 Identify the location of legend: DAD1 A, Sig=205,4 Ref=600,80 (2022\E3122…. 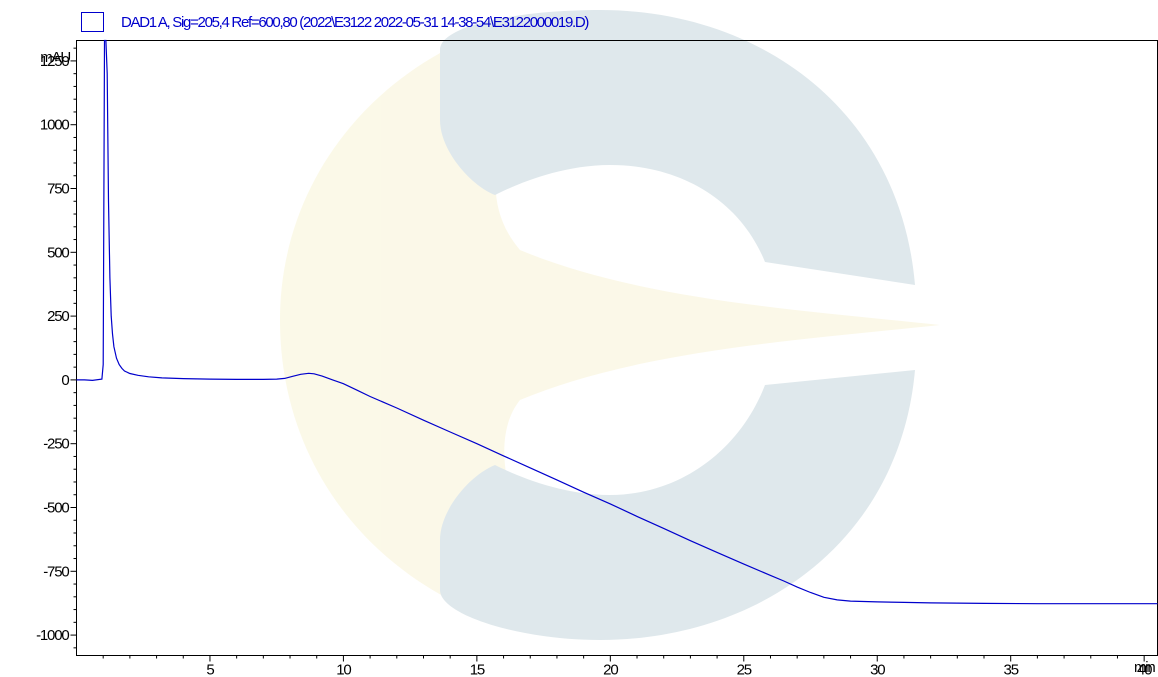
(336, 22).